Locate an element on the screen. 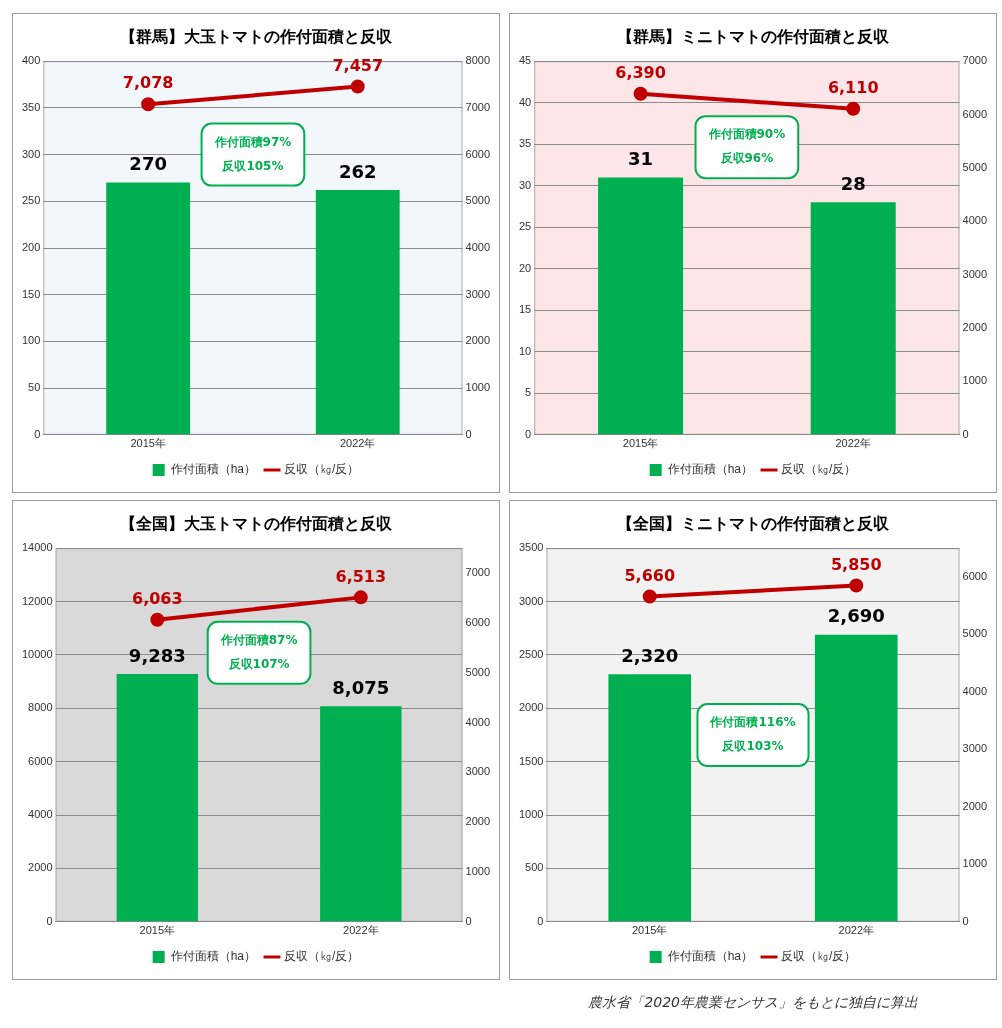 The width and height of the screenshot is (1002, 1028). data-label: 262 is located at coordinates (357, 171).